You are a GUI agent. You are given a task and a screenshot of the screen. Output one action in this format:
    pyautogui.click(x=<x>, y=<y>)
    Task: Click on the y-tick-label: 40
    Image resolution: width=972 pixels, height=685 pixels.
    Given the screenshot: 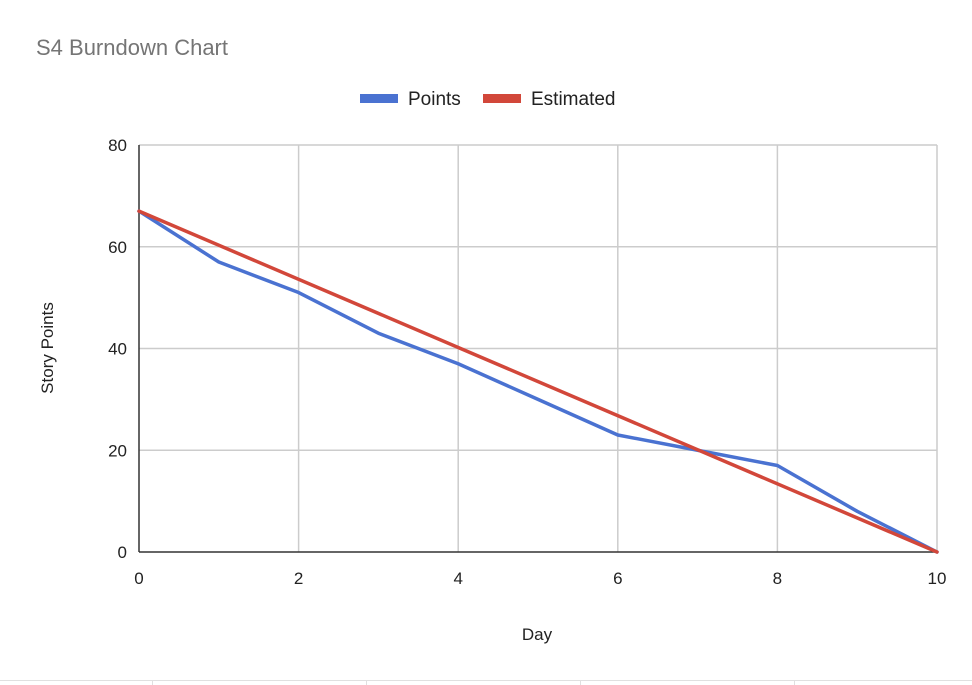 What is the action you would take?
    pyautogui.click(x=117, y=349)
    